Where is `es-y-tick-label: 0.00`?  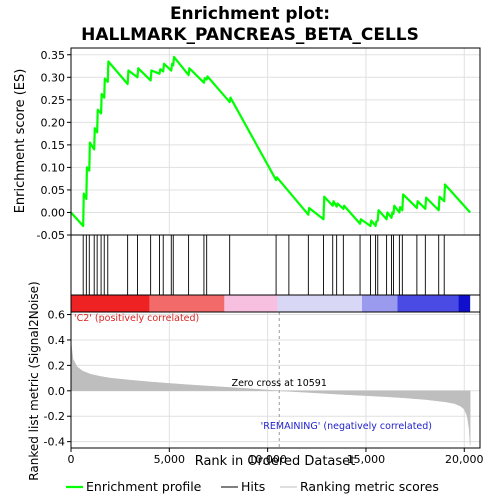
es-y-tick-label: 0.00 is located at coordinates (53, 212).